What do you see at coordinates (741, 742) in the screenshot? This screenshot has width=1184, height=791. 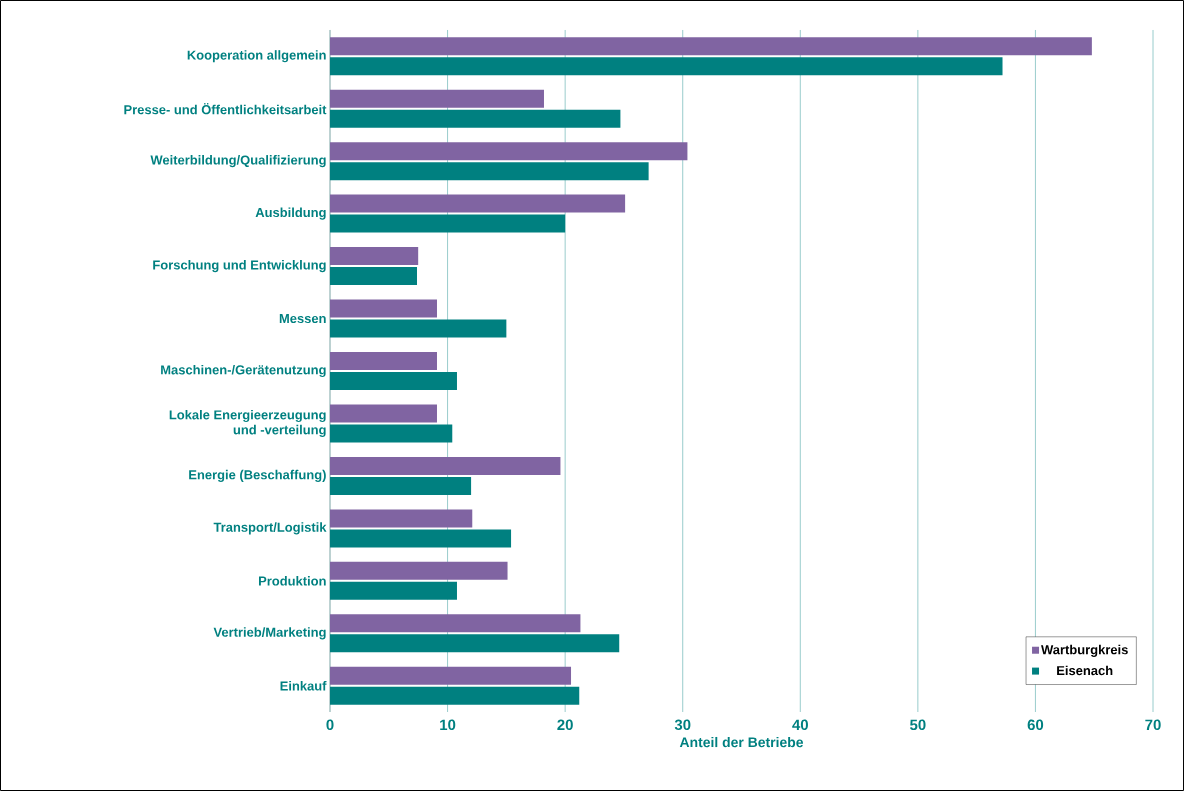 I see `x-axis-title: Anteil der Betriebe` at bounding box center [741, 742].